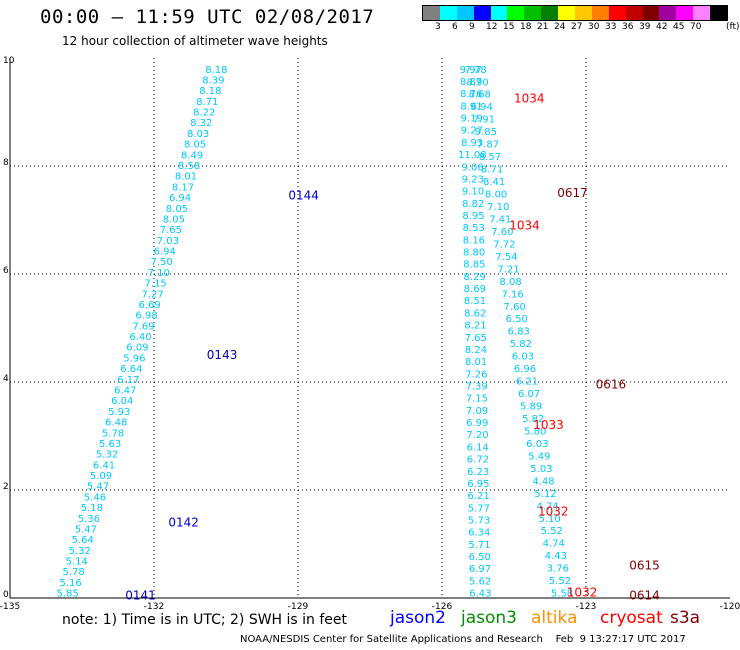 The width and height of the screenshot is (740, 650). What do you see at coordinates (475, 326) in the screenshot?
I see `swh-value-label: 8.21` at bounding box center [475, 326].